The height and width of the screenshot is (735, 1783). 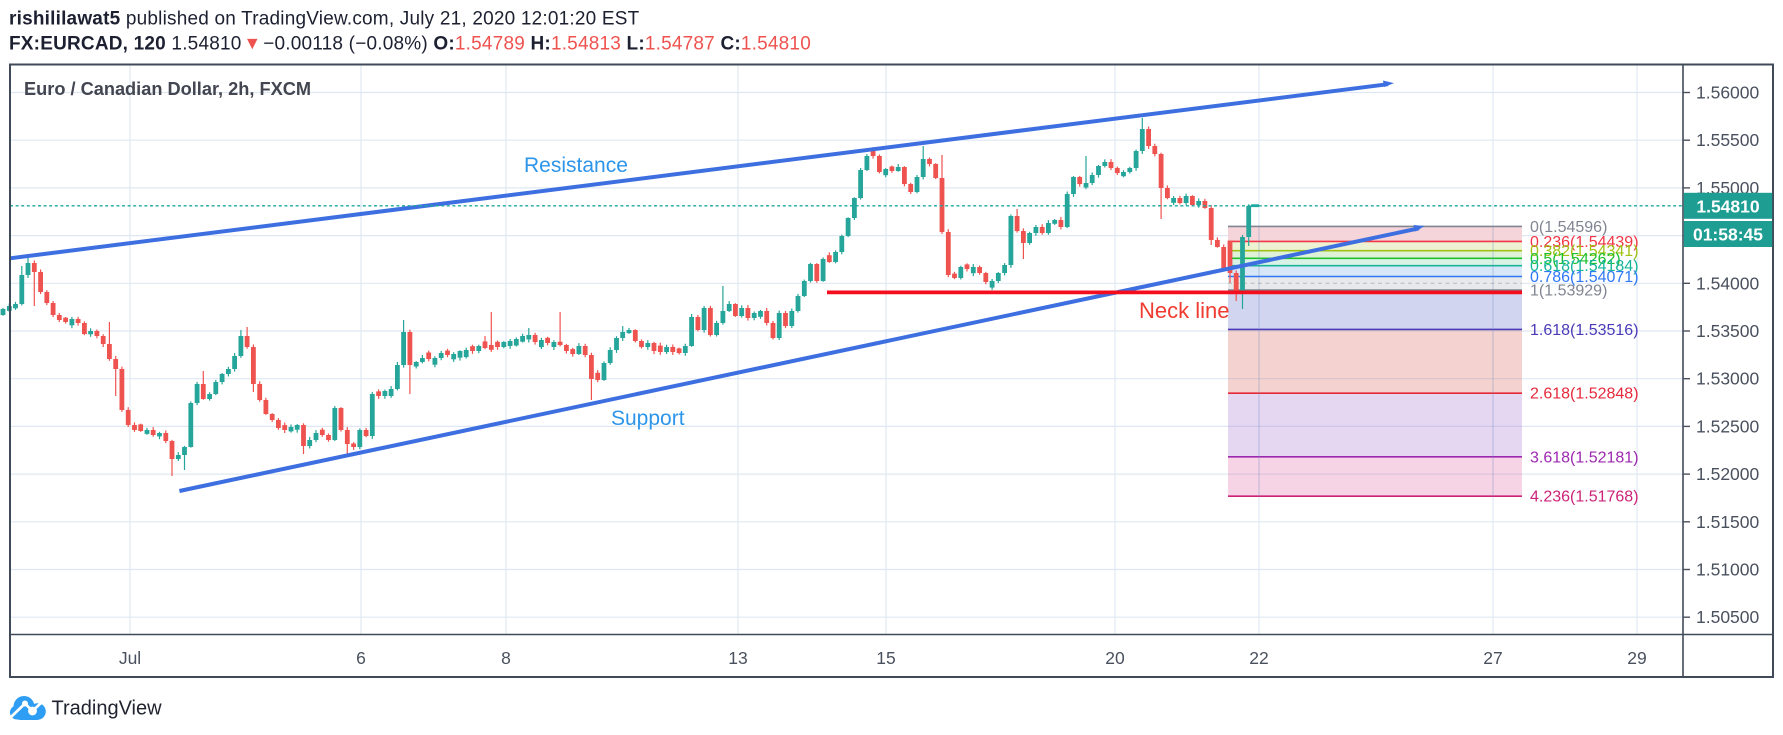 What do you see at coordinates (1584, 330) in the screenshot?
I see `svg-text: 1.618(1.53516)` at bounding box center [1584, 330].